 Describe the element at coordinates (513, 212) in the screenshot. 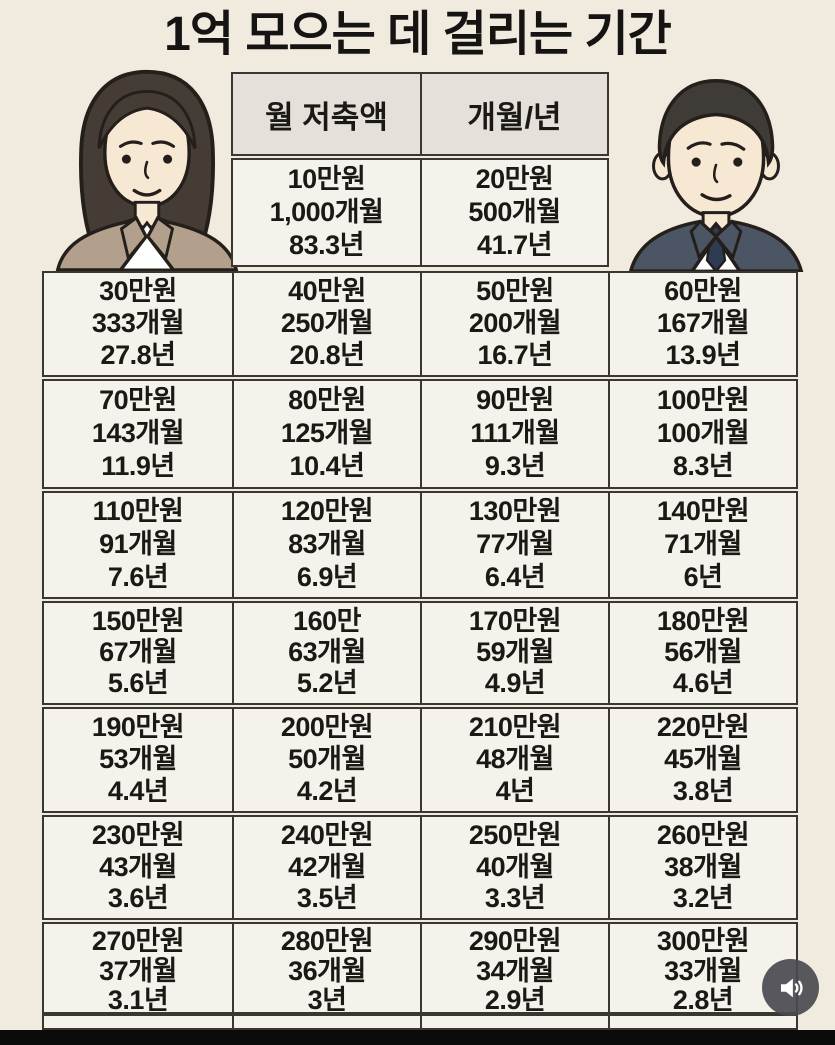

I see `table-cell: 20만원 500개월 41.7년` at that location.